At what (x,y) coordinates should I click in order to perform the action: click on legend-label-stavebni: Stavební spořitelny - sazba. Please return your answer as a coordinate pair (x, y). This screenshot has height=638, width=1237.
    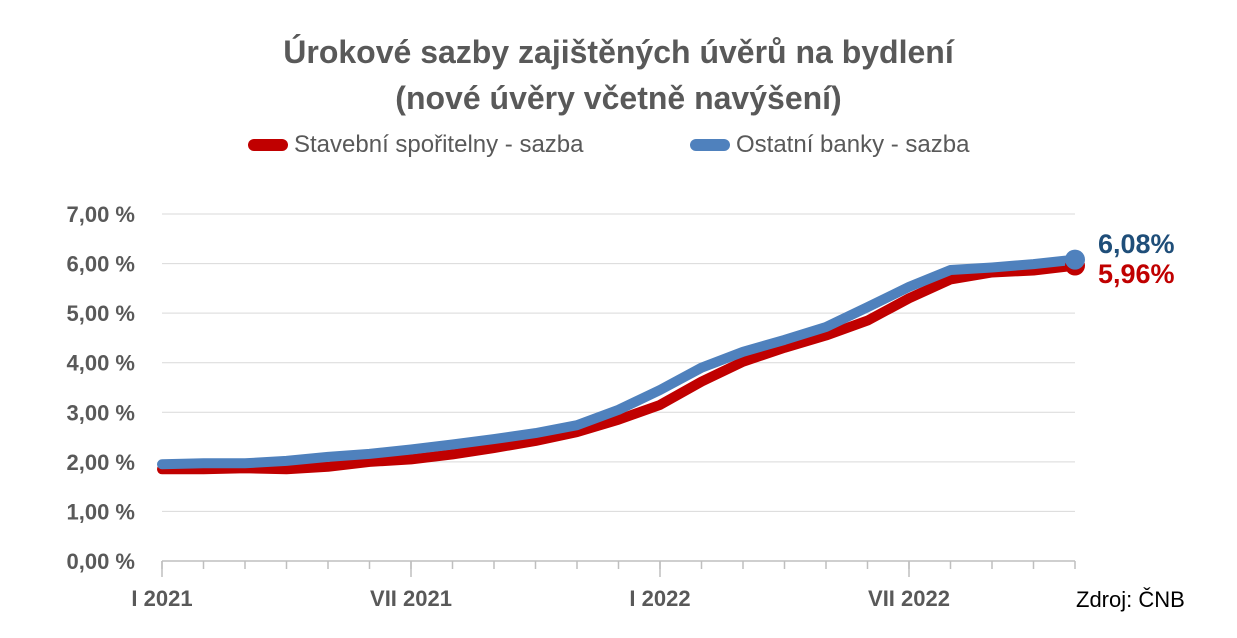
    Looking at the image, I should click on (439, 144).